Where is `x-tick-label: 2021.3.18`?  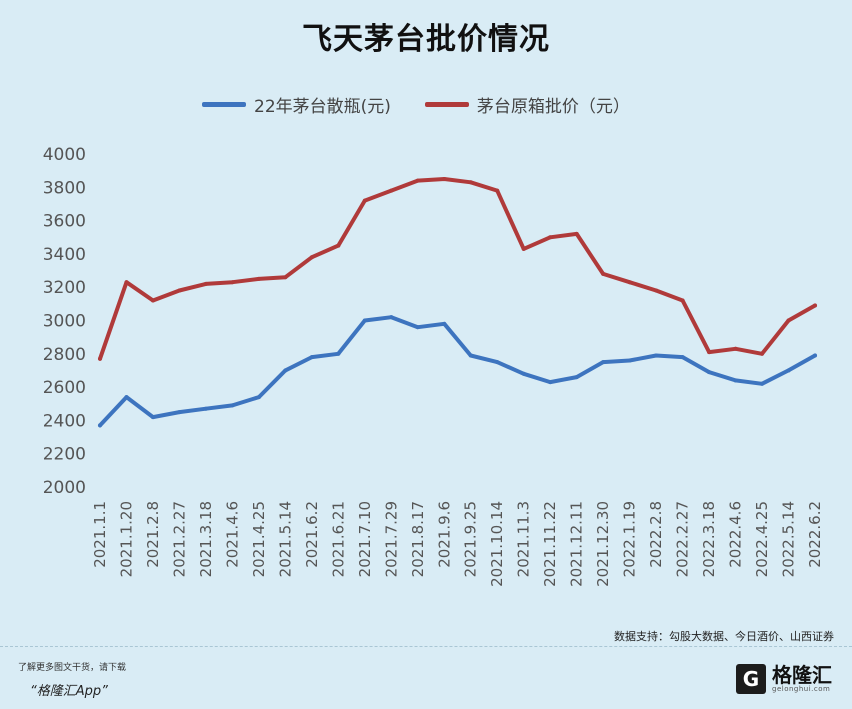
x-tick-label: 2021.3.18 is located at coordinates (206, 539).